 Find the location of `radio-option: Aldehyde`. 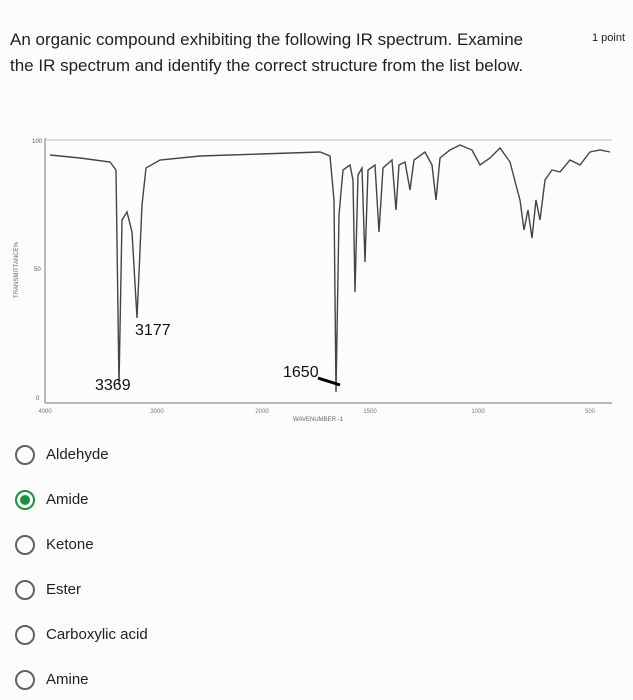

radio-option: Aldehyde is located at coordinates (150, 455).